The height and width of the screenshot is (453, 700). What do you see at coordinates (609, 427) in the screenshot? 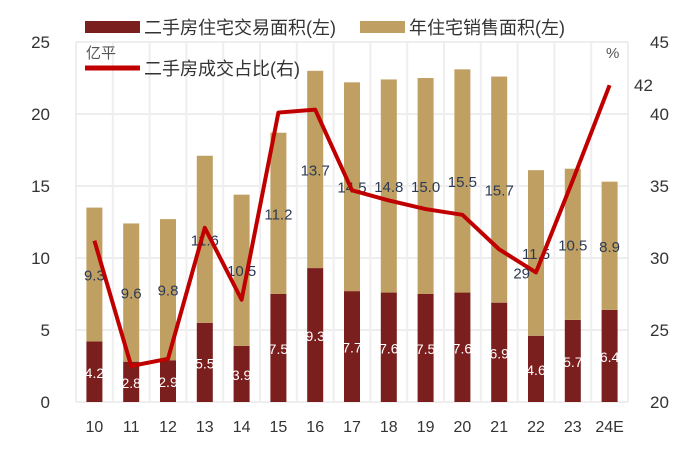
I see `x-tick-label: 24E` at bounding box center [609, 427].